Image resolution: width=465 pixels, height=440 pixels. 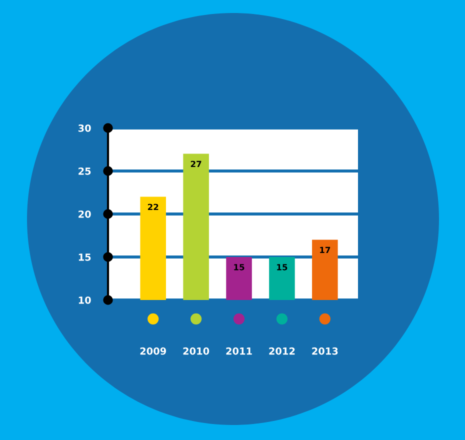 What do you see at coordinates (84, 214) in the screenshot?
I see `y-tick-label: 20` at bounding box center [84, 214].